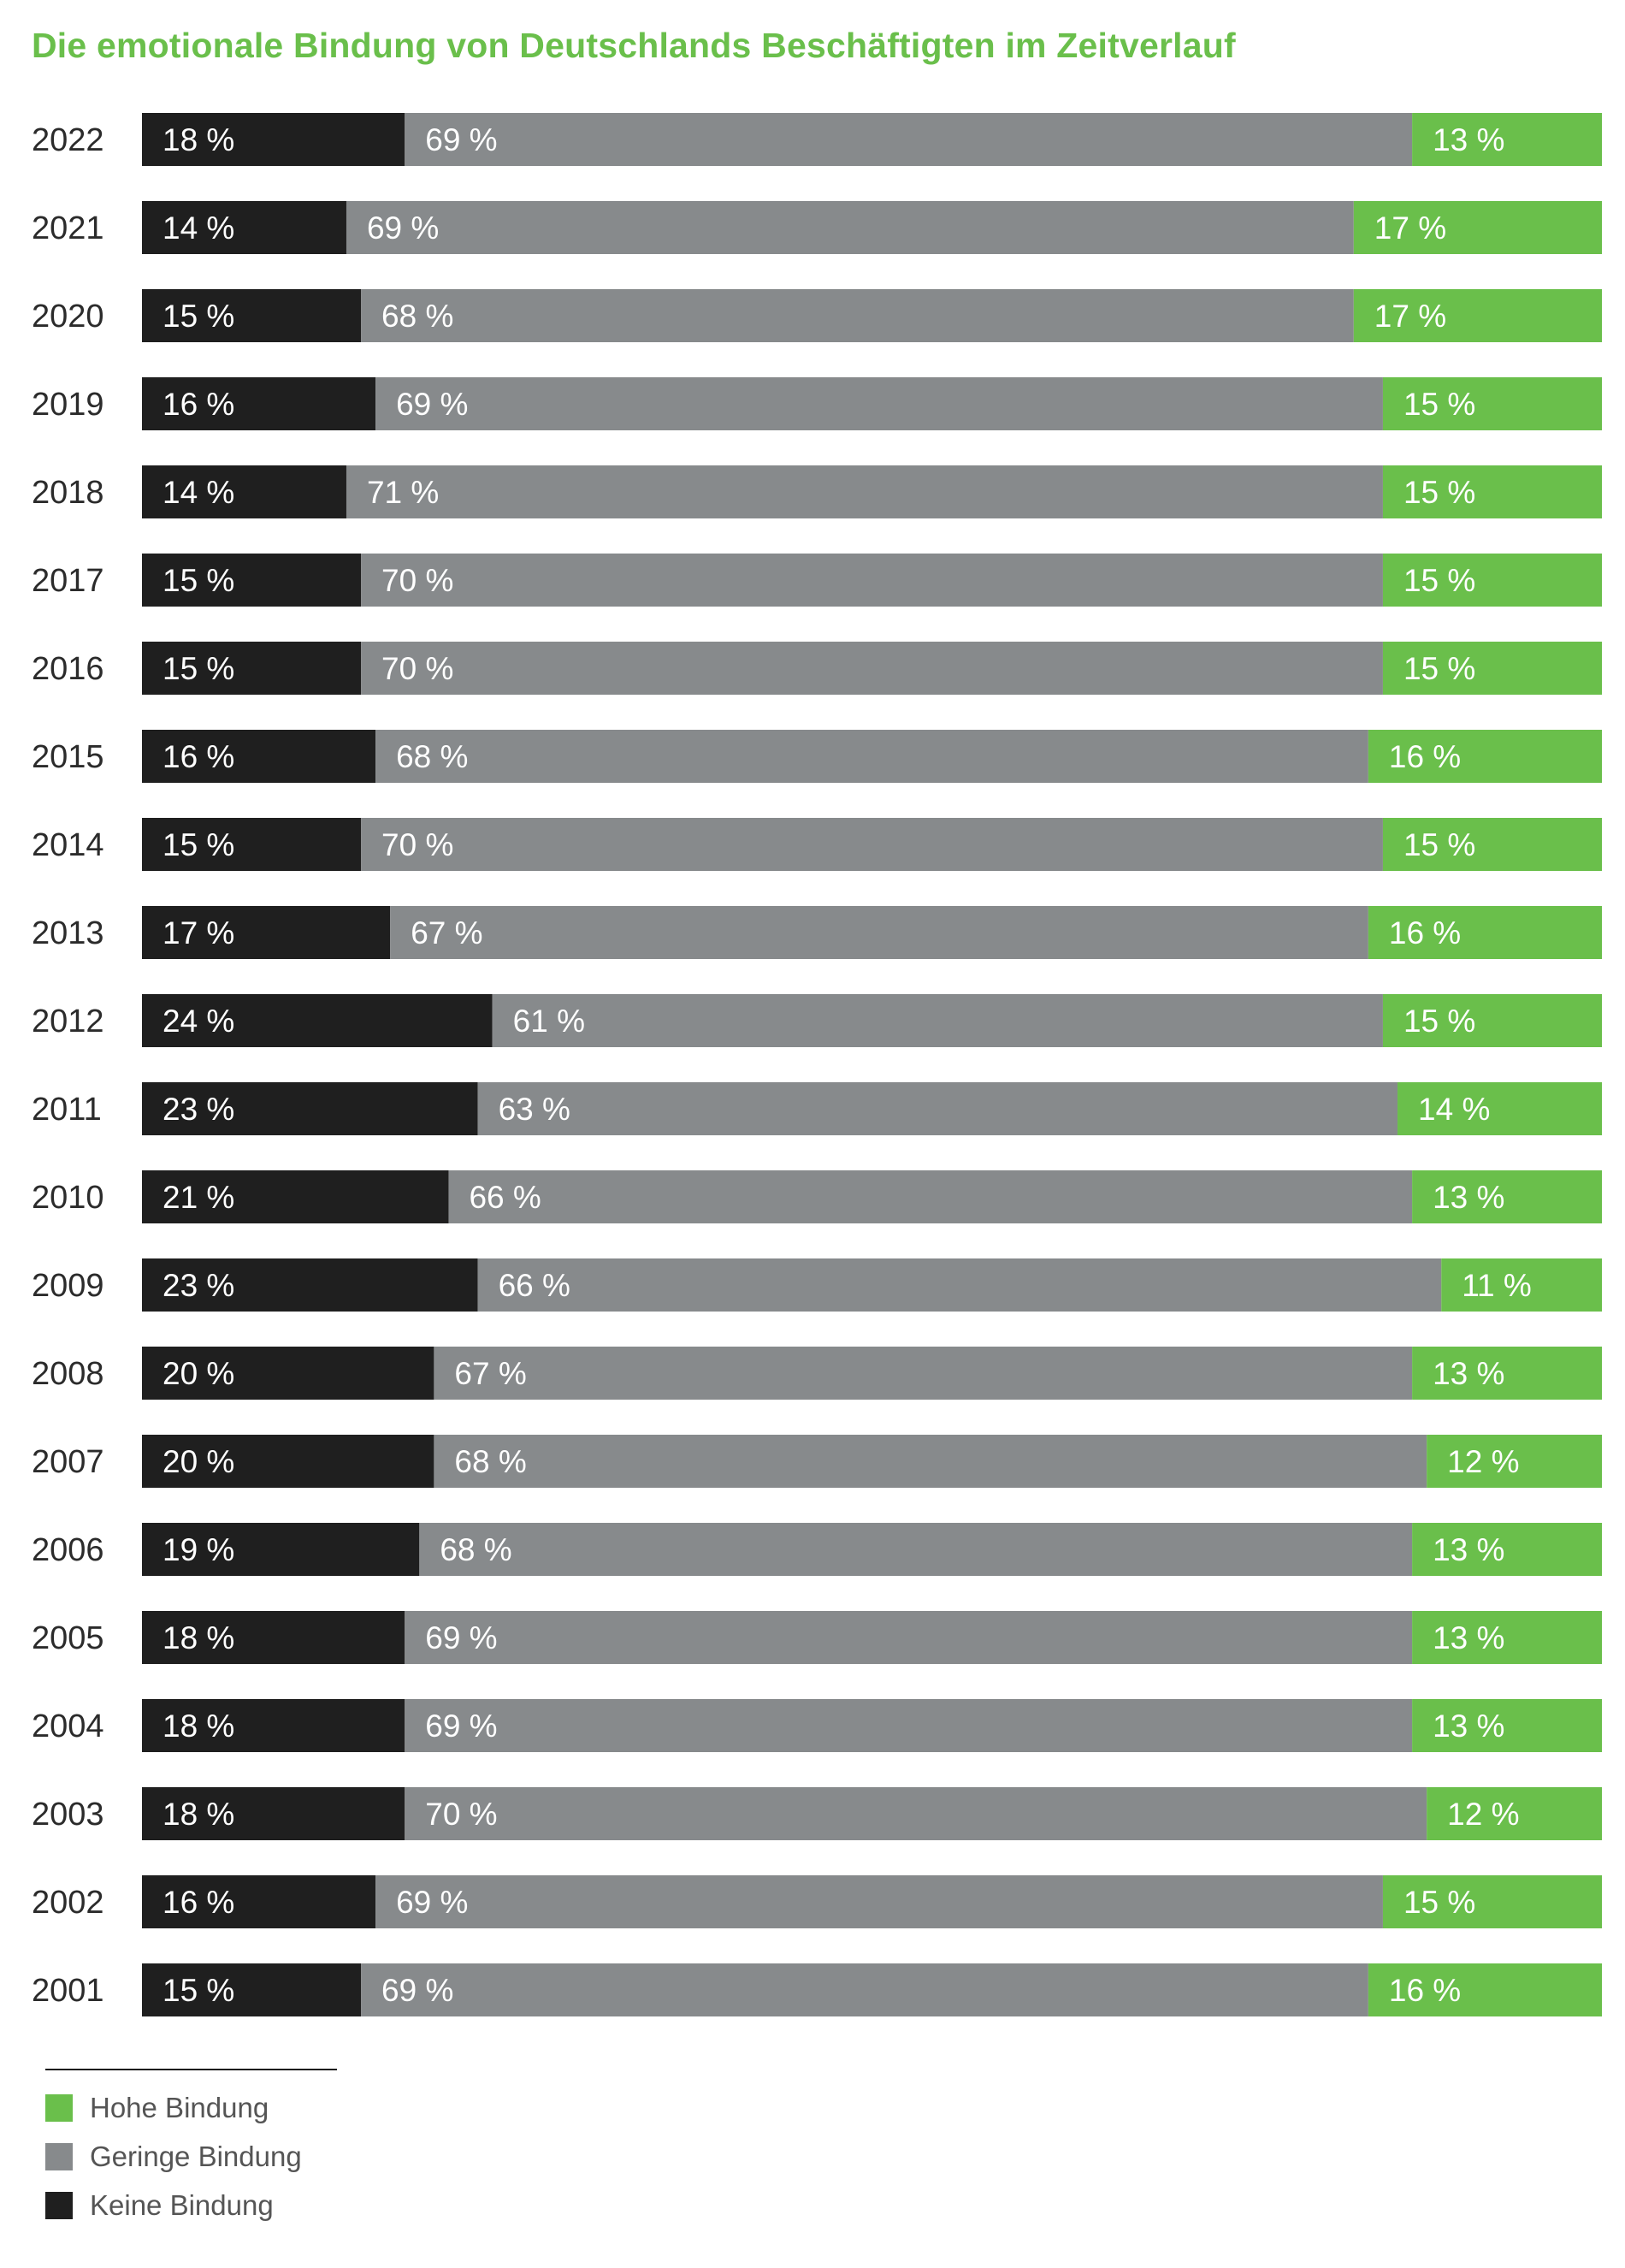  Describe the element at coordinates (817, 1108) in the screenshot. I see `bar-row-2011: 2011 23 % 63 % 14 %` at that location.